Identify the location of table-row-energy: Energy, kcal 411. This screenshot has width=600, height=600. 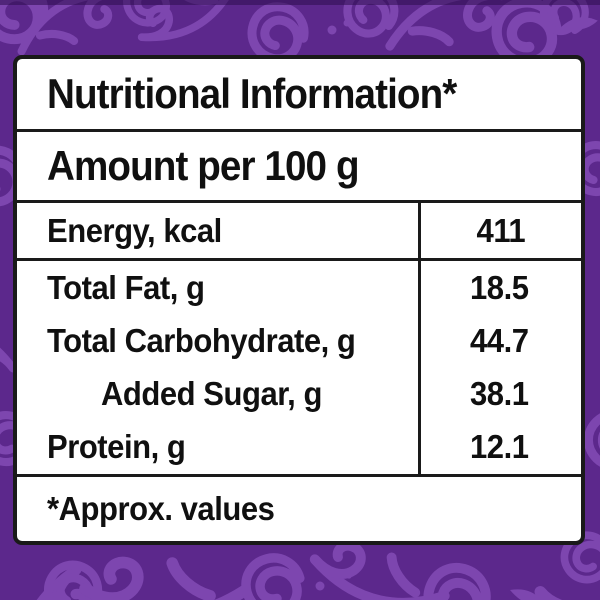
(299, 232).